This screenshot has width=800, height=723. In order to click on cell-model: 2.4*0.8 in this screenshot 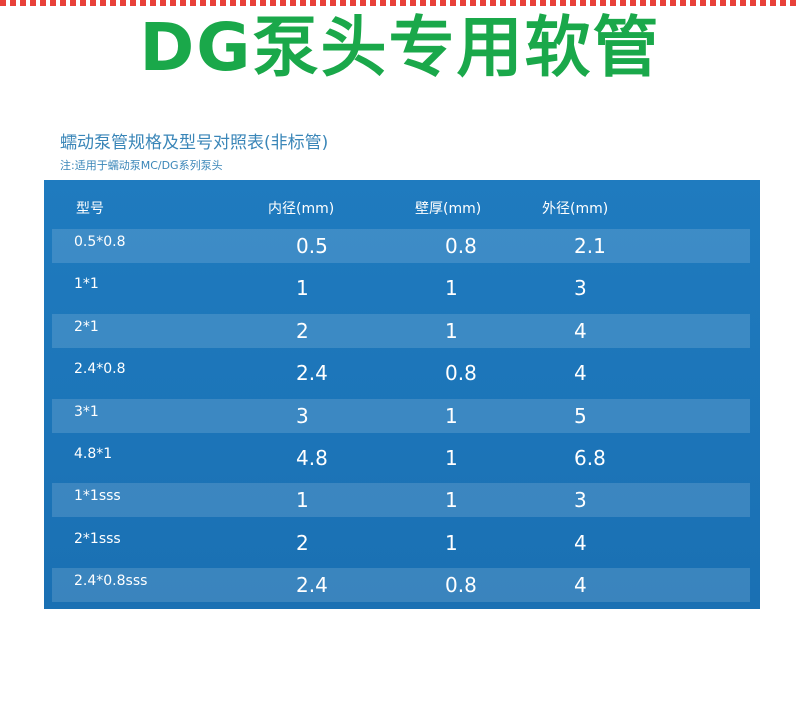, I will do `click(100, 369)`.